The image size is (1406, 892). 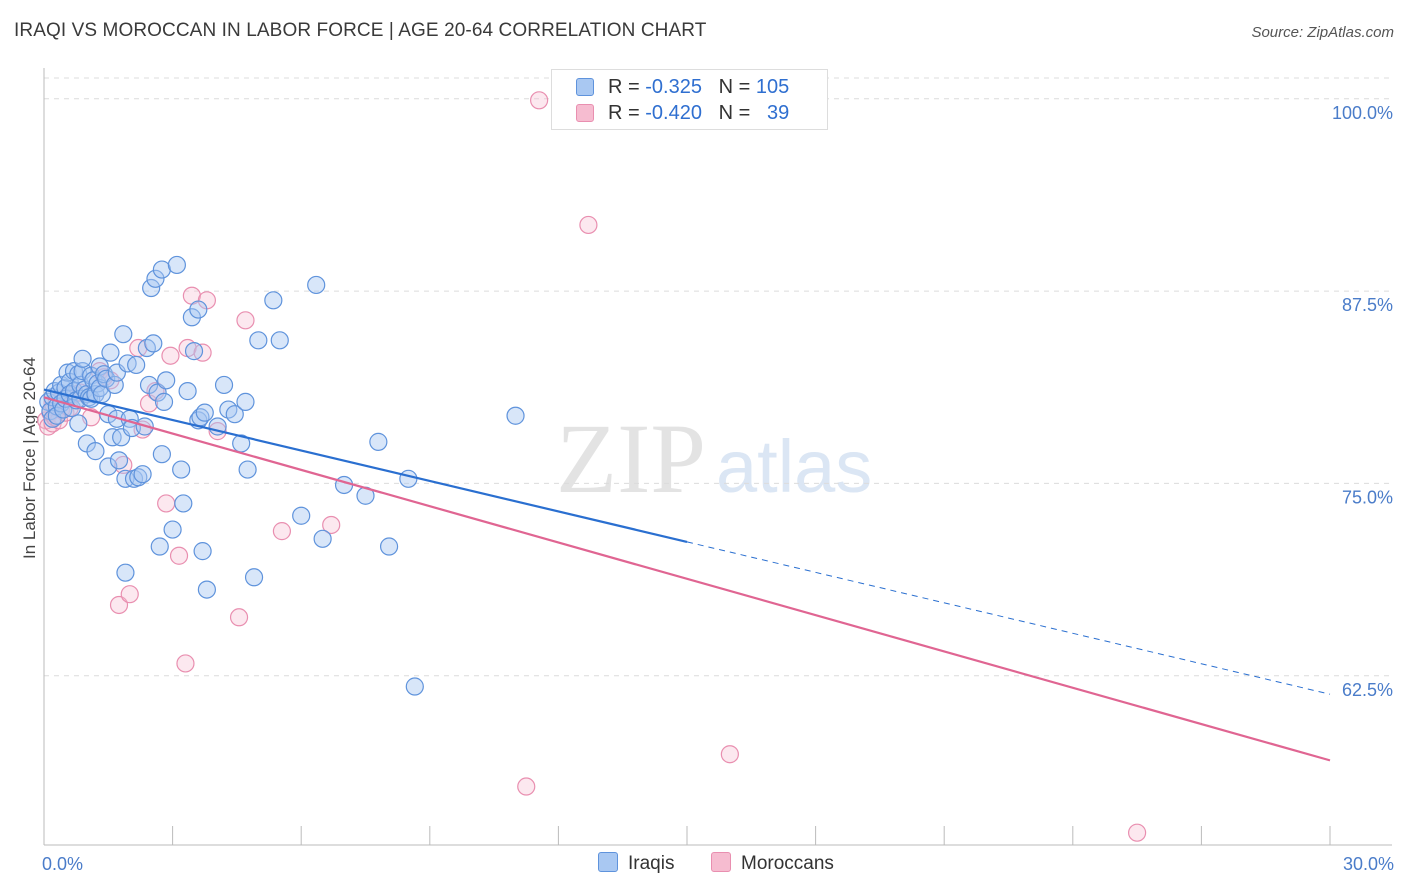 What do you see at coordinates (1362, 113) in the screenshot?
I see `y-tick-label: 100.0%` at bounding box center [1362, 113].